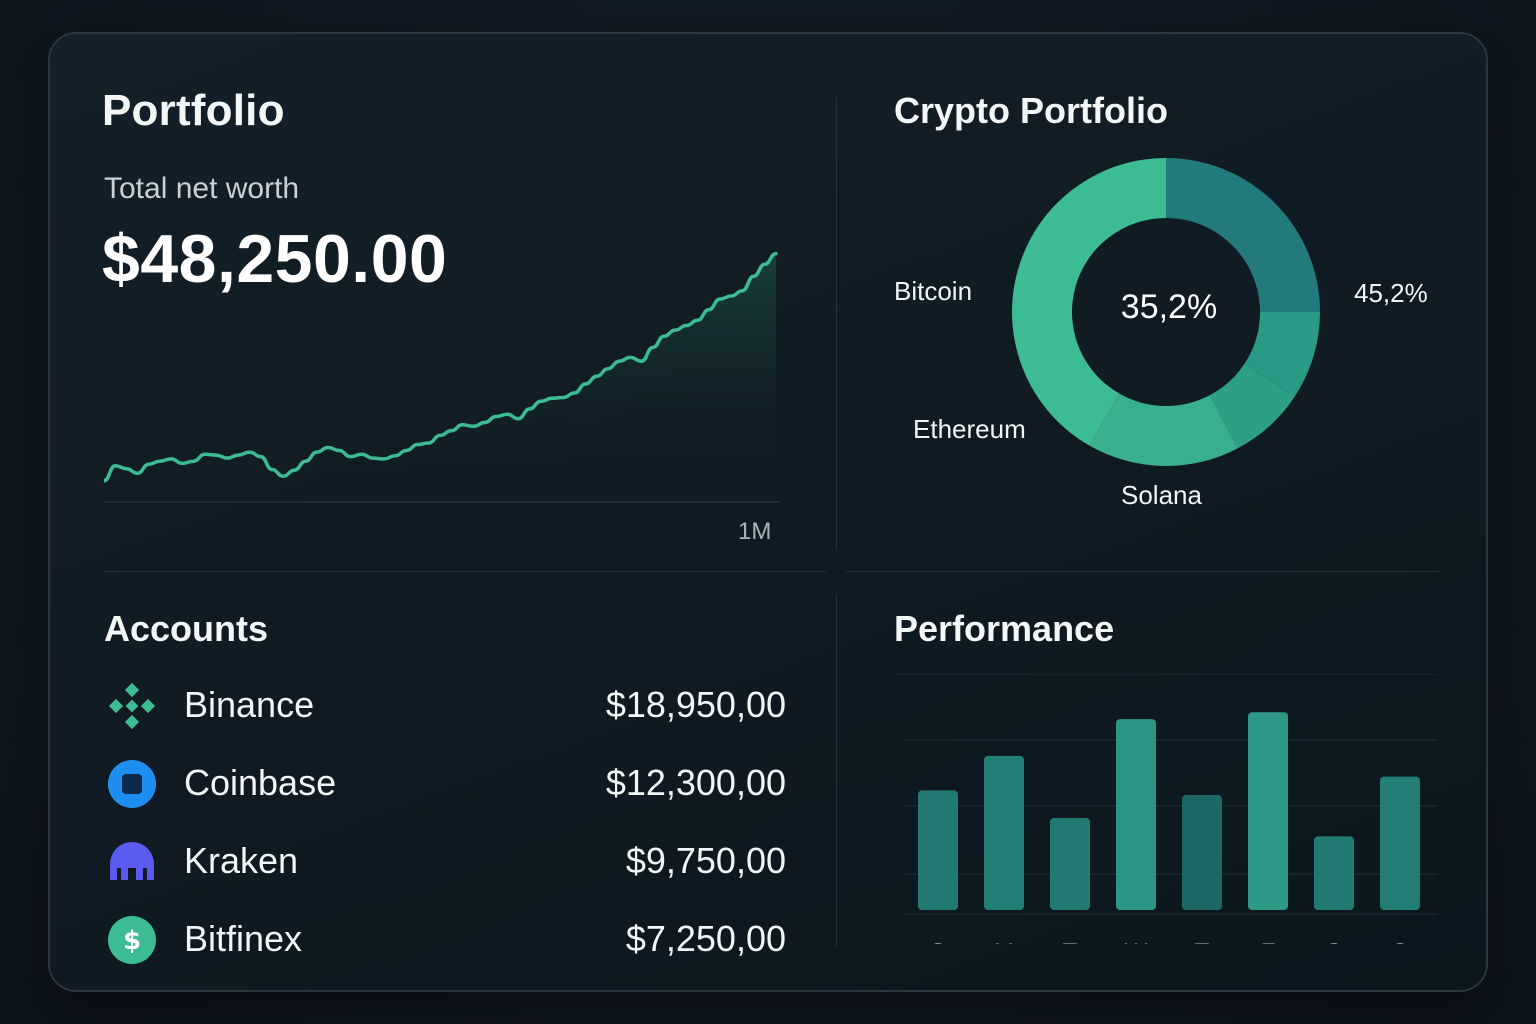 Image resolution: width=1536 pixels, height=1024 pixels. What do you see at coordinates (1169, 307) in the screenshot?
I see `donut-center-value: 35,2%` at bounding box center [1169, 307].